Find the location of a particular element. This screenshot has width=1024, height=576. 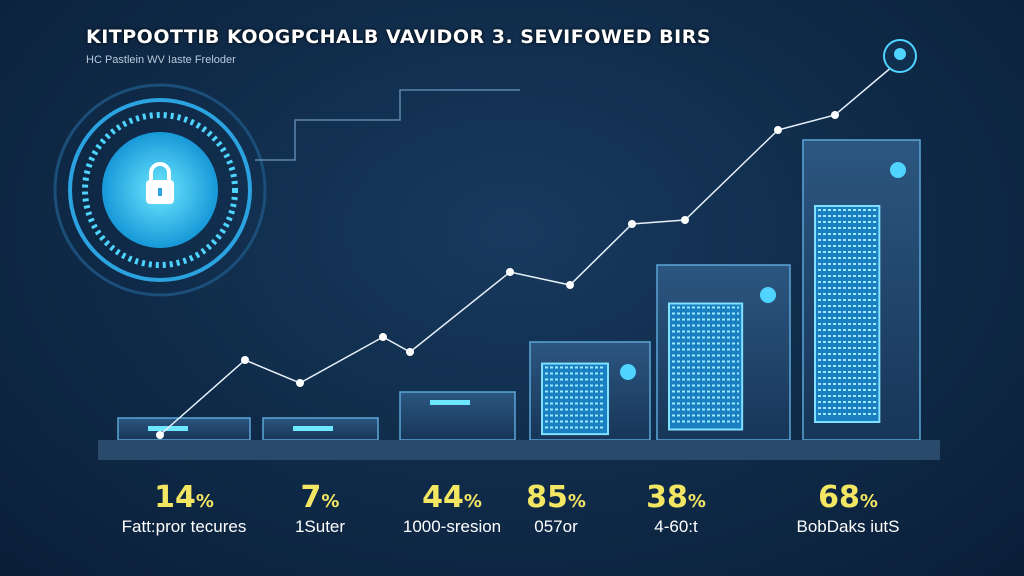

stat-2: 7% 1Suter is located at coordinates (320, 508).